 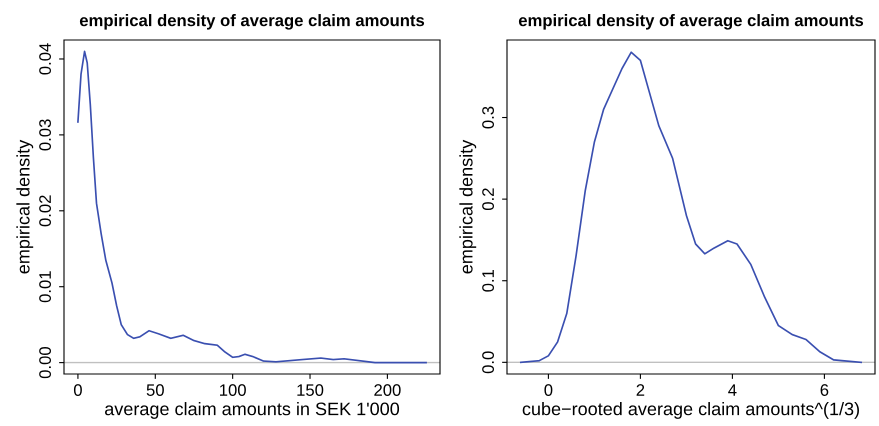 What do you see at coordinates (488, 281) in the screenshot?
I see `y-tick-label: 0.1` at bounding box center [488, 281].